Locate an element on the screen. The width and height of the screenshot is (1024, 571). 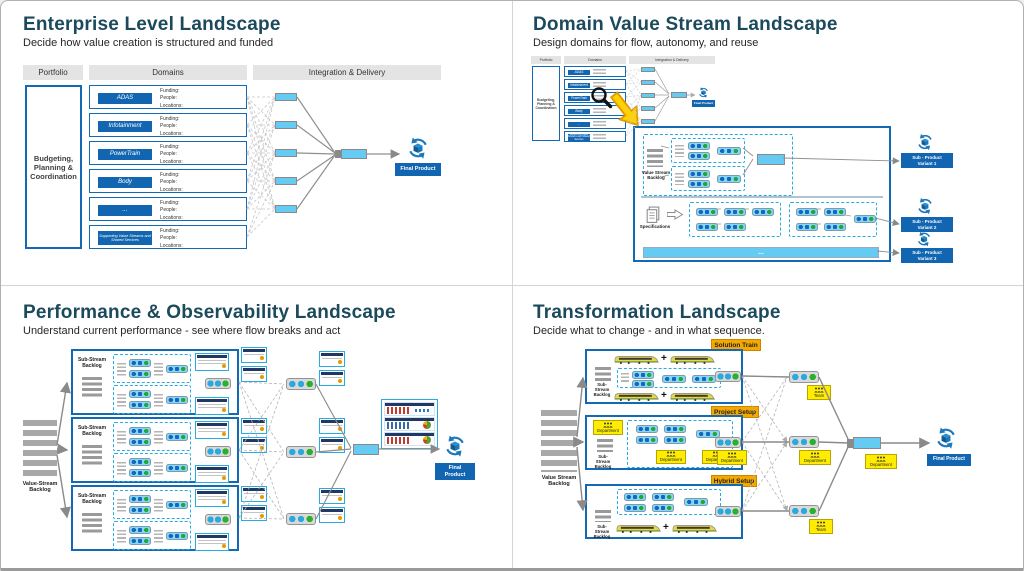
domain-row: ADAS Funding: People: Locations: is located at coordinates (168, 97).